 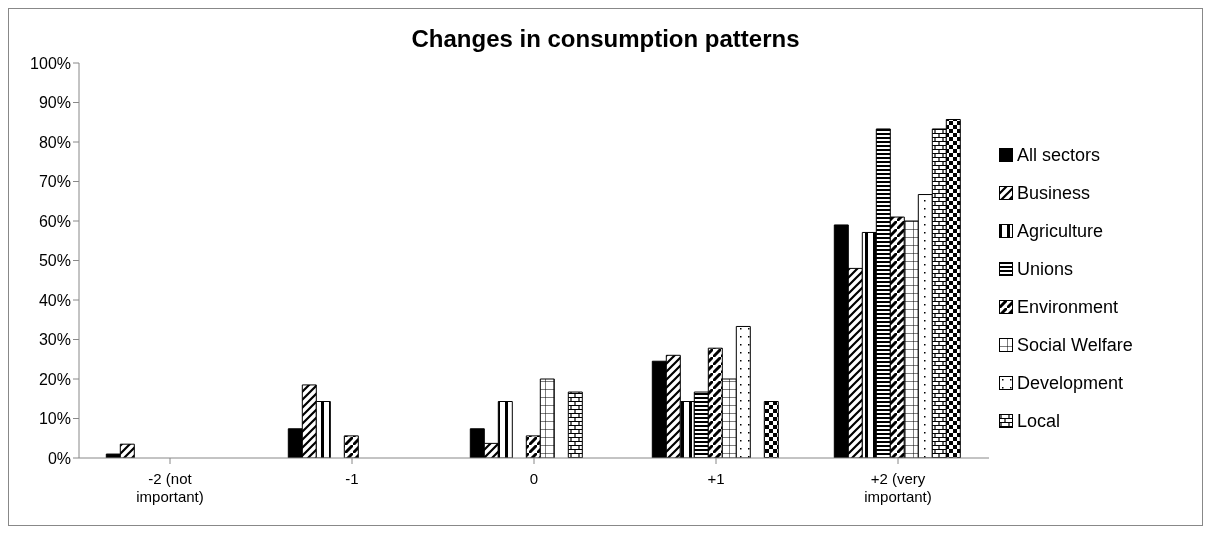 What do you see at coordinates (1060, 231) in the screenshot?
I see `legend-label: Agriculture` at bounding box center [1060, 231].